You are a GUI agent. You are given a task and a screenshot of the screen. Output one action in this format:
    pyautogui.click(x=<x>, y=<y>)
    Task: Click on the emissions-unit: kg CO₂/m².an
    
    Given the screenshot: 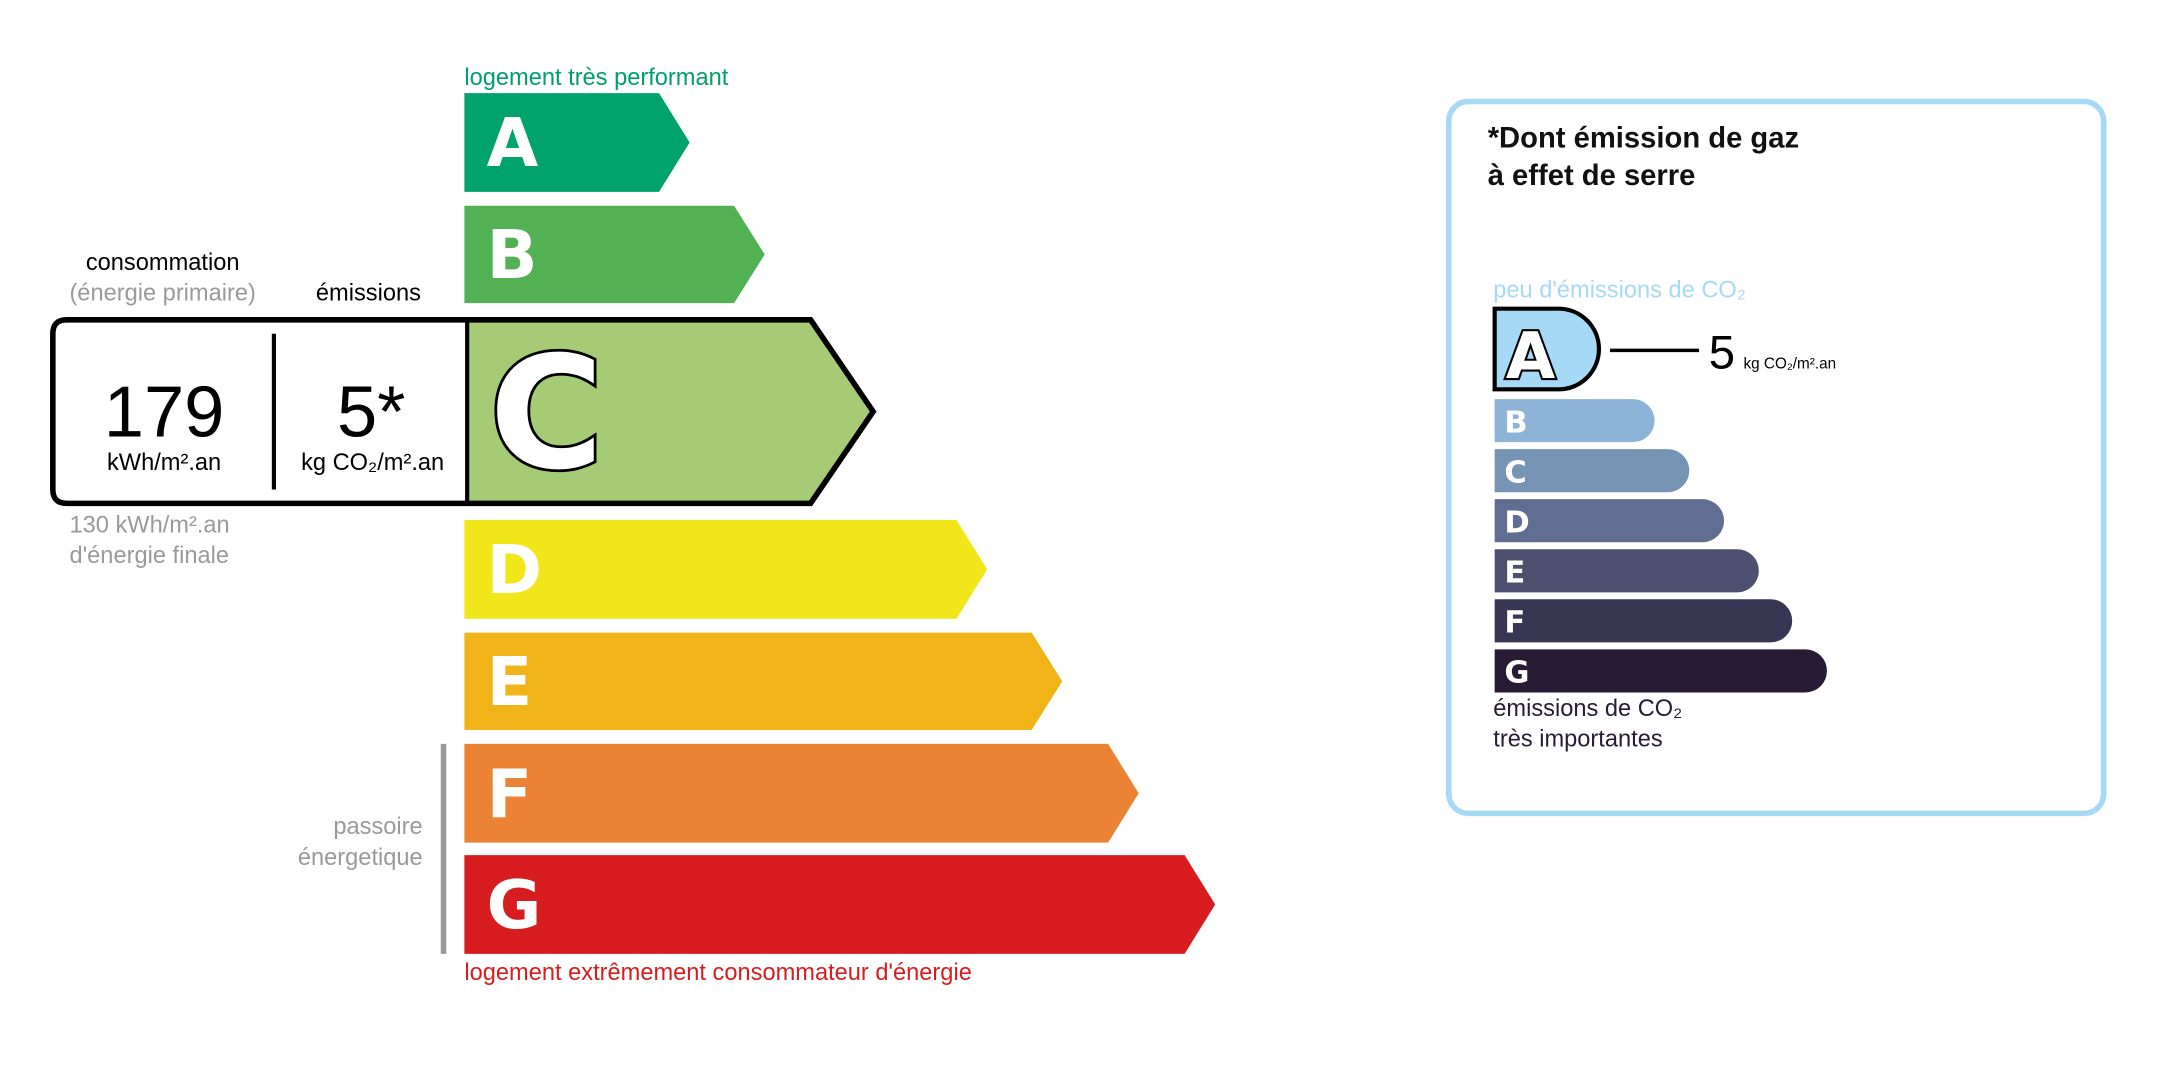 What is the action you would take?
    pyautogui.click(x=372, y=463)
    